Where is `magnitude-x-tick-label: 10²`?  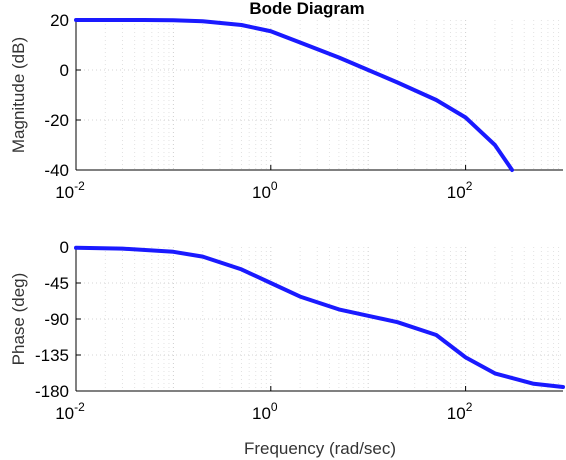
magnitude-x-tick-label: 10² is located at coordinates (460, 190).